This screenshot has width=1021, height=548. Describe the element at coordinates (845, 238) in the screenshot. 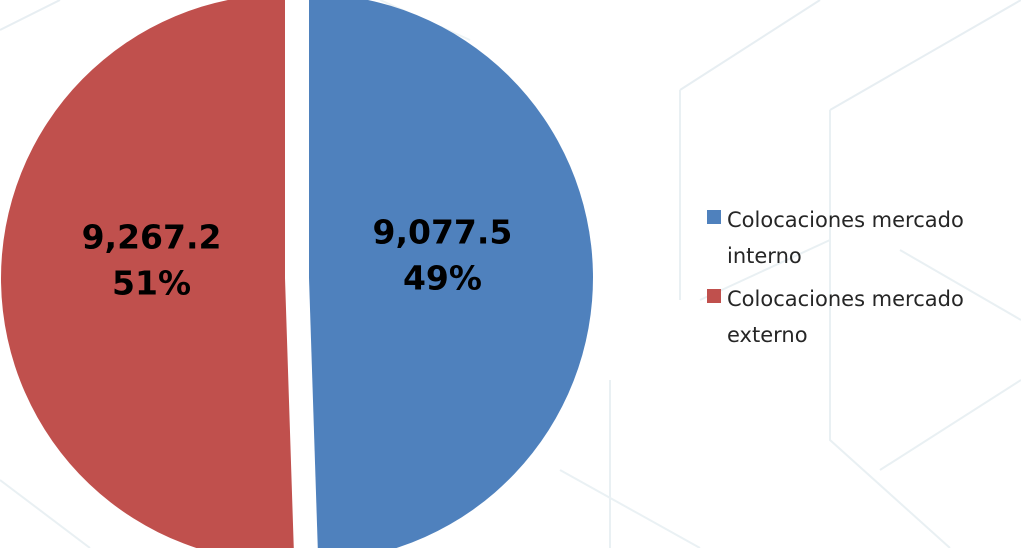

I see `legend-label-interno: Colocaciones mercado interno` at that location.